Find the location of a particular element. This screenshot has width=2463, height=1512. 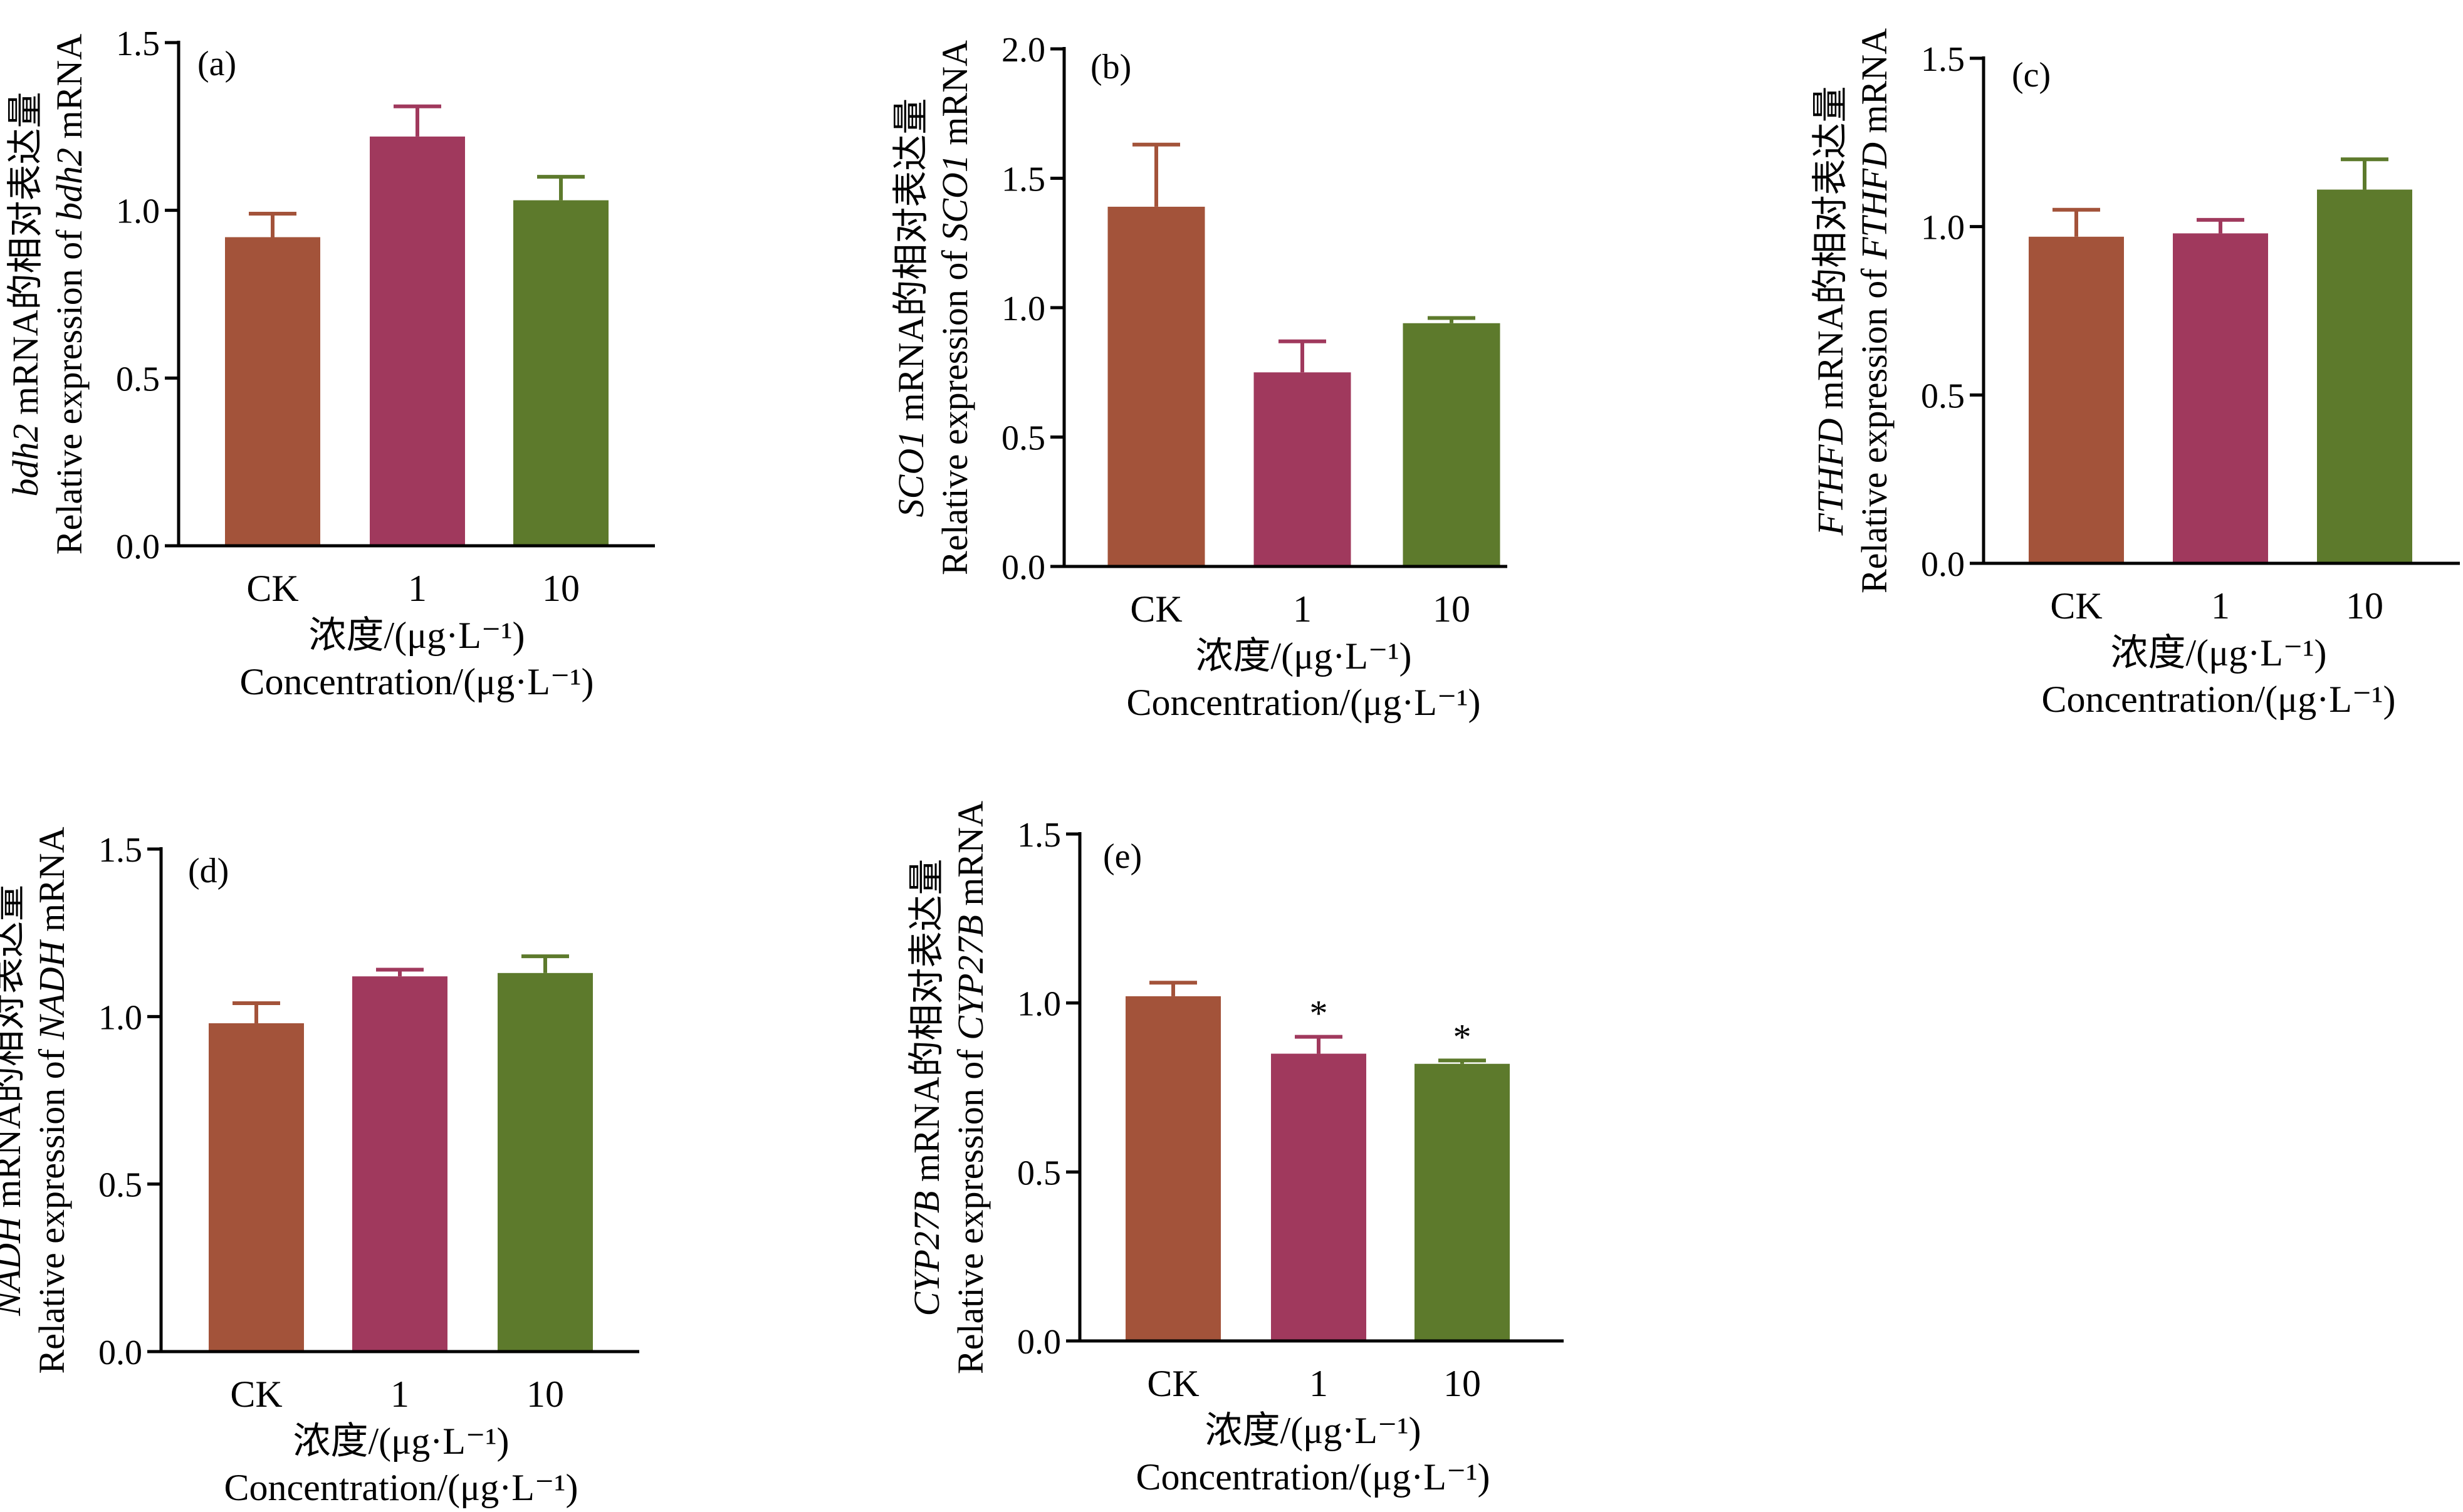

panel-label: (a) is located at coordinates (216, 64).